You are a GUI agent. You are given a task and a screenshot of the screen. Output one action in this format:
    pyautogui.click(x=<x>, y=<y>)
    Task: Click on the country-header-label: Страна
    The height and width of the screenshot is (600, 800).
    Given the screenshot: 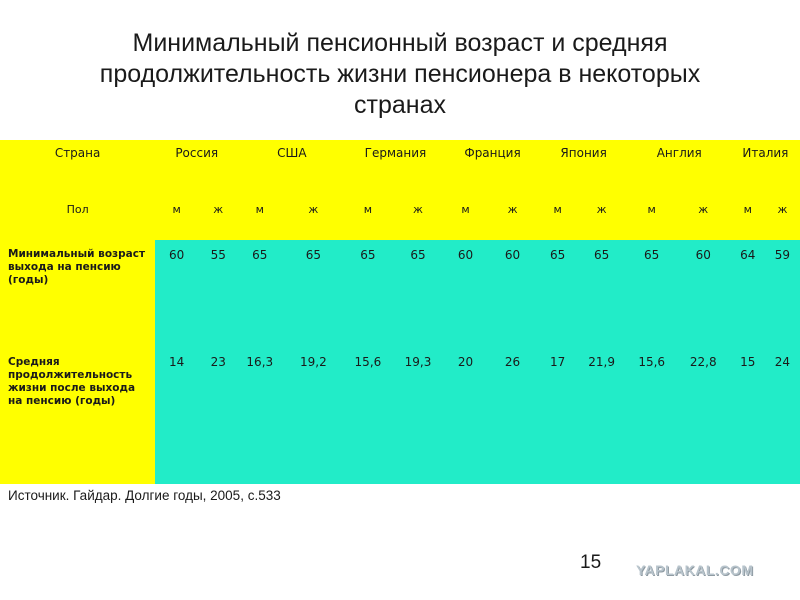 What is the action you would take?
    pyautogui.click(x=78, y=165)
    